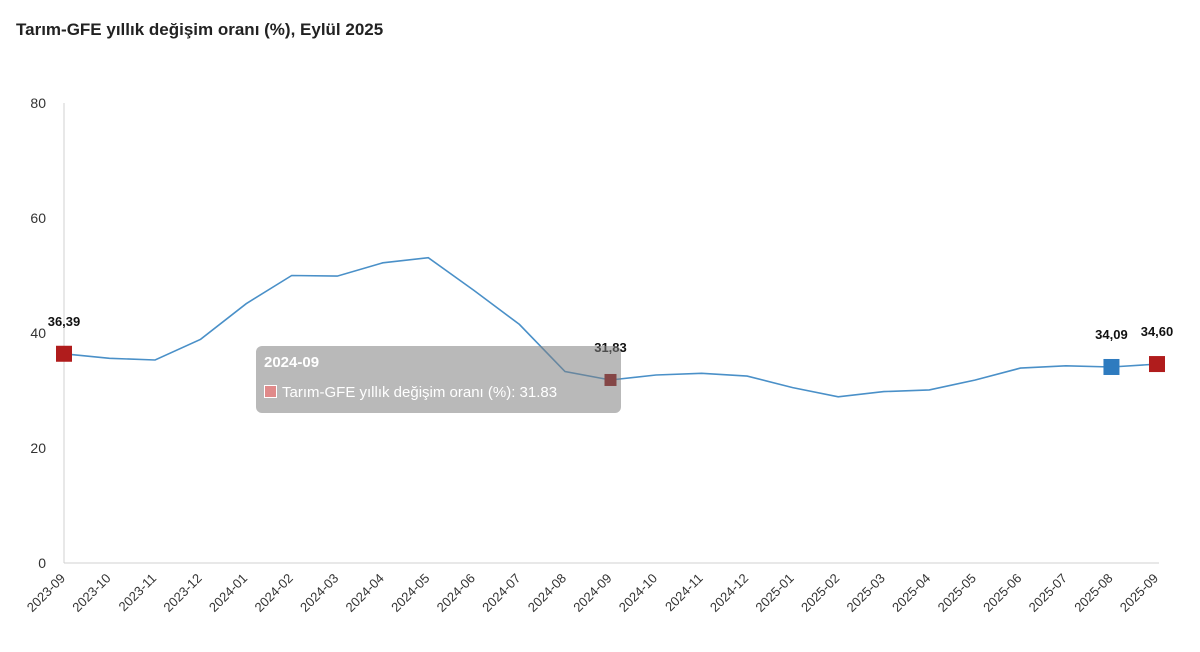 The width and height of the screenshot is (1200, 652). I want to click on x-tick-label: 2023-09, so click(46, 593).